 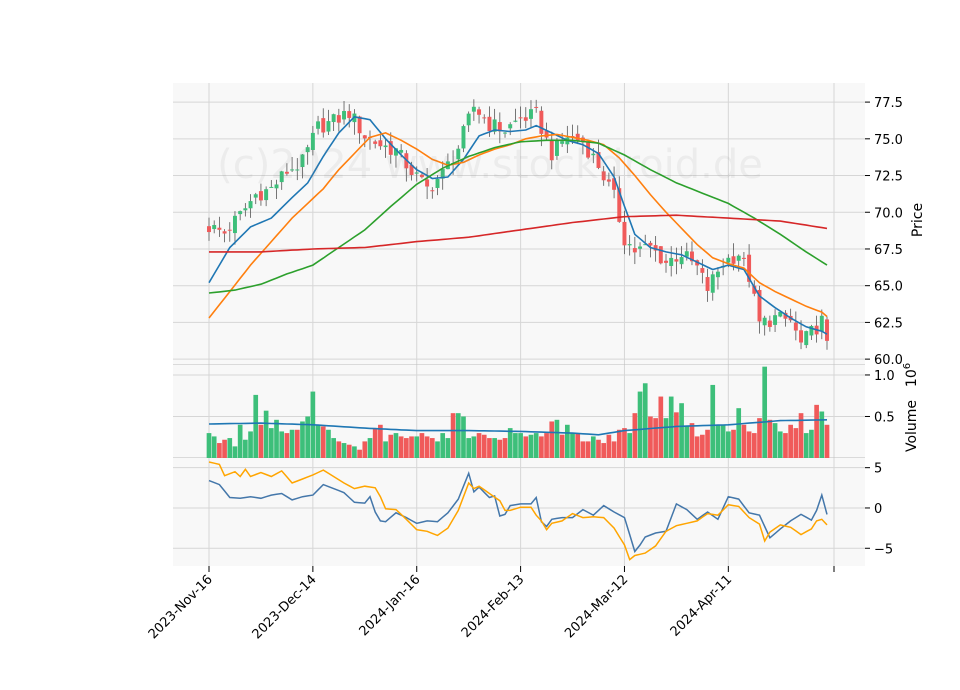 I want to click on x-tick-label: 2024-Feb-13, so click(x=493, y=606).